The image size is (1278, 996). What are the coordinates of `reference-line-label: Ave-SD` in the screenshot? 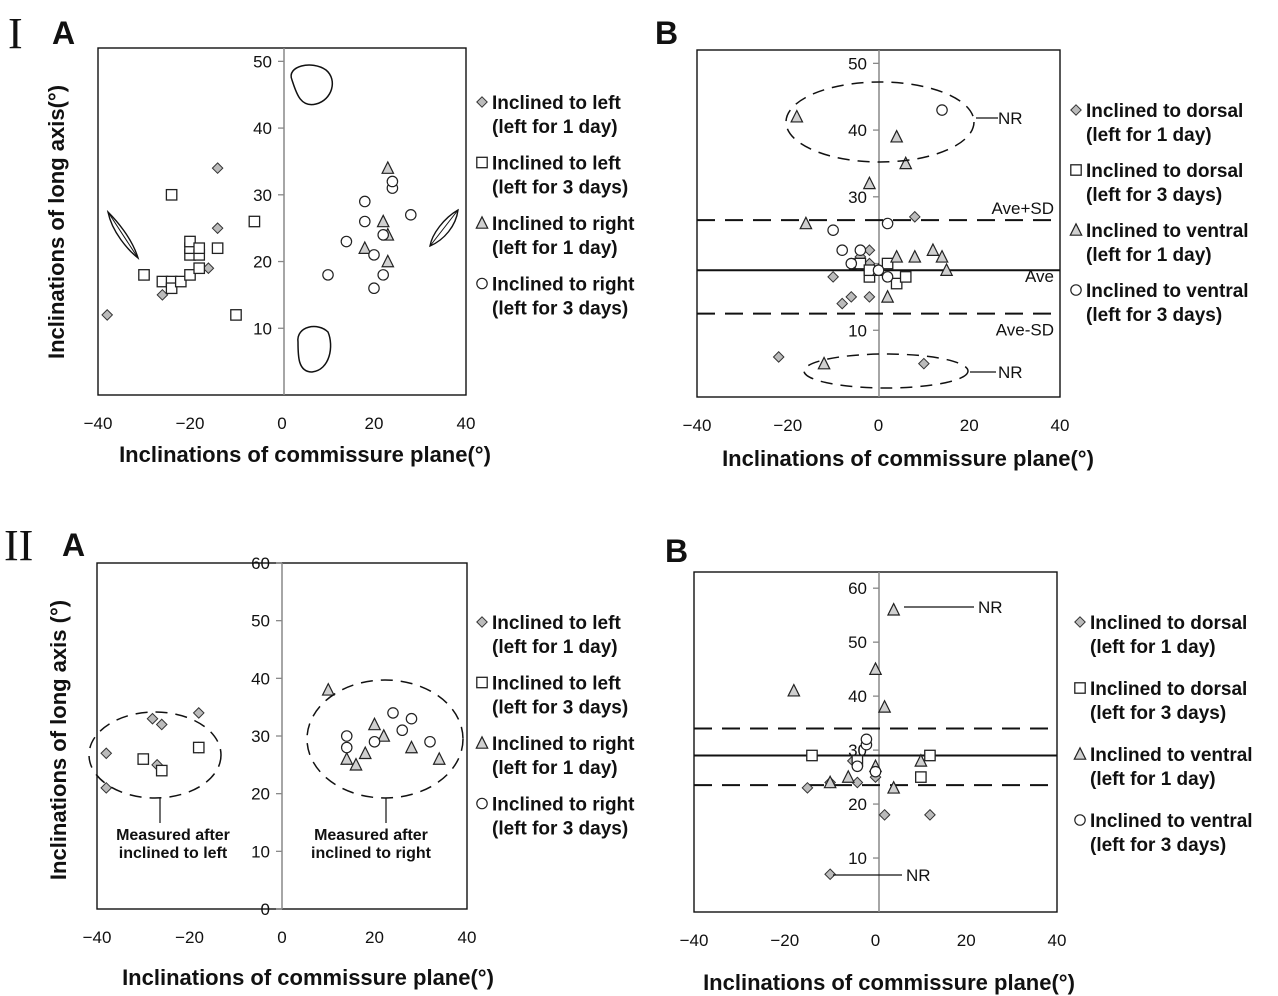 It's located at (1025, 330).